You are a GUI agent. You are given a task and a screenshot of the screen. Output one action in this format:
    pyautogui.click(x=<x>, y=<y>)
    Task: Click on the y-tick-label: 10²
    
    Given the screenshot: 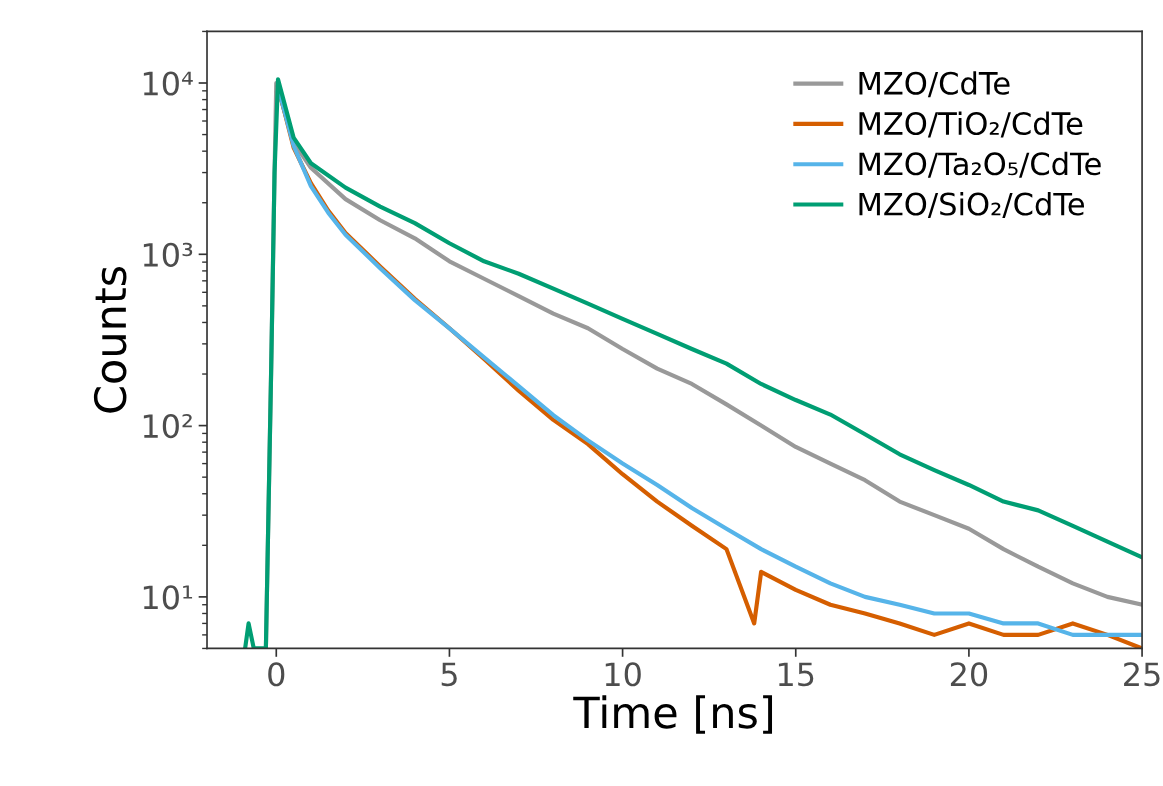 What is the action you would take?
    pyautogui.click(x=167, y=426)
    